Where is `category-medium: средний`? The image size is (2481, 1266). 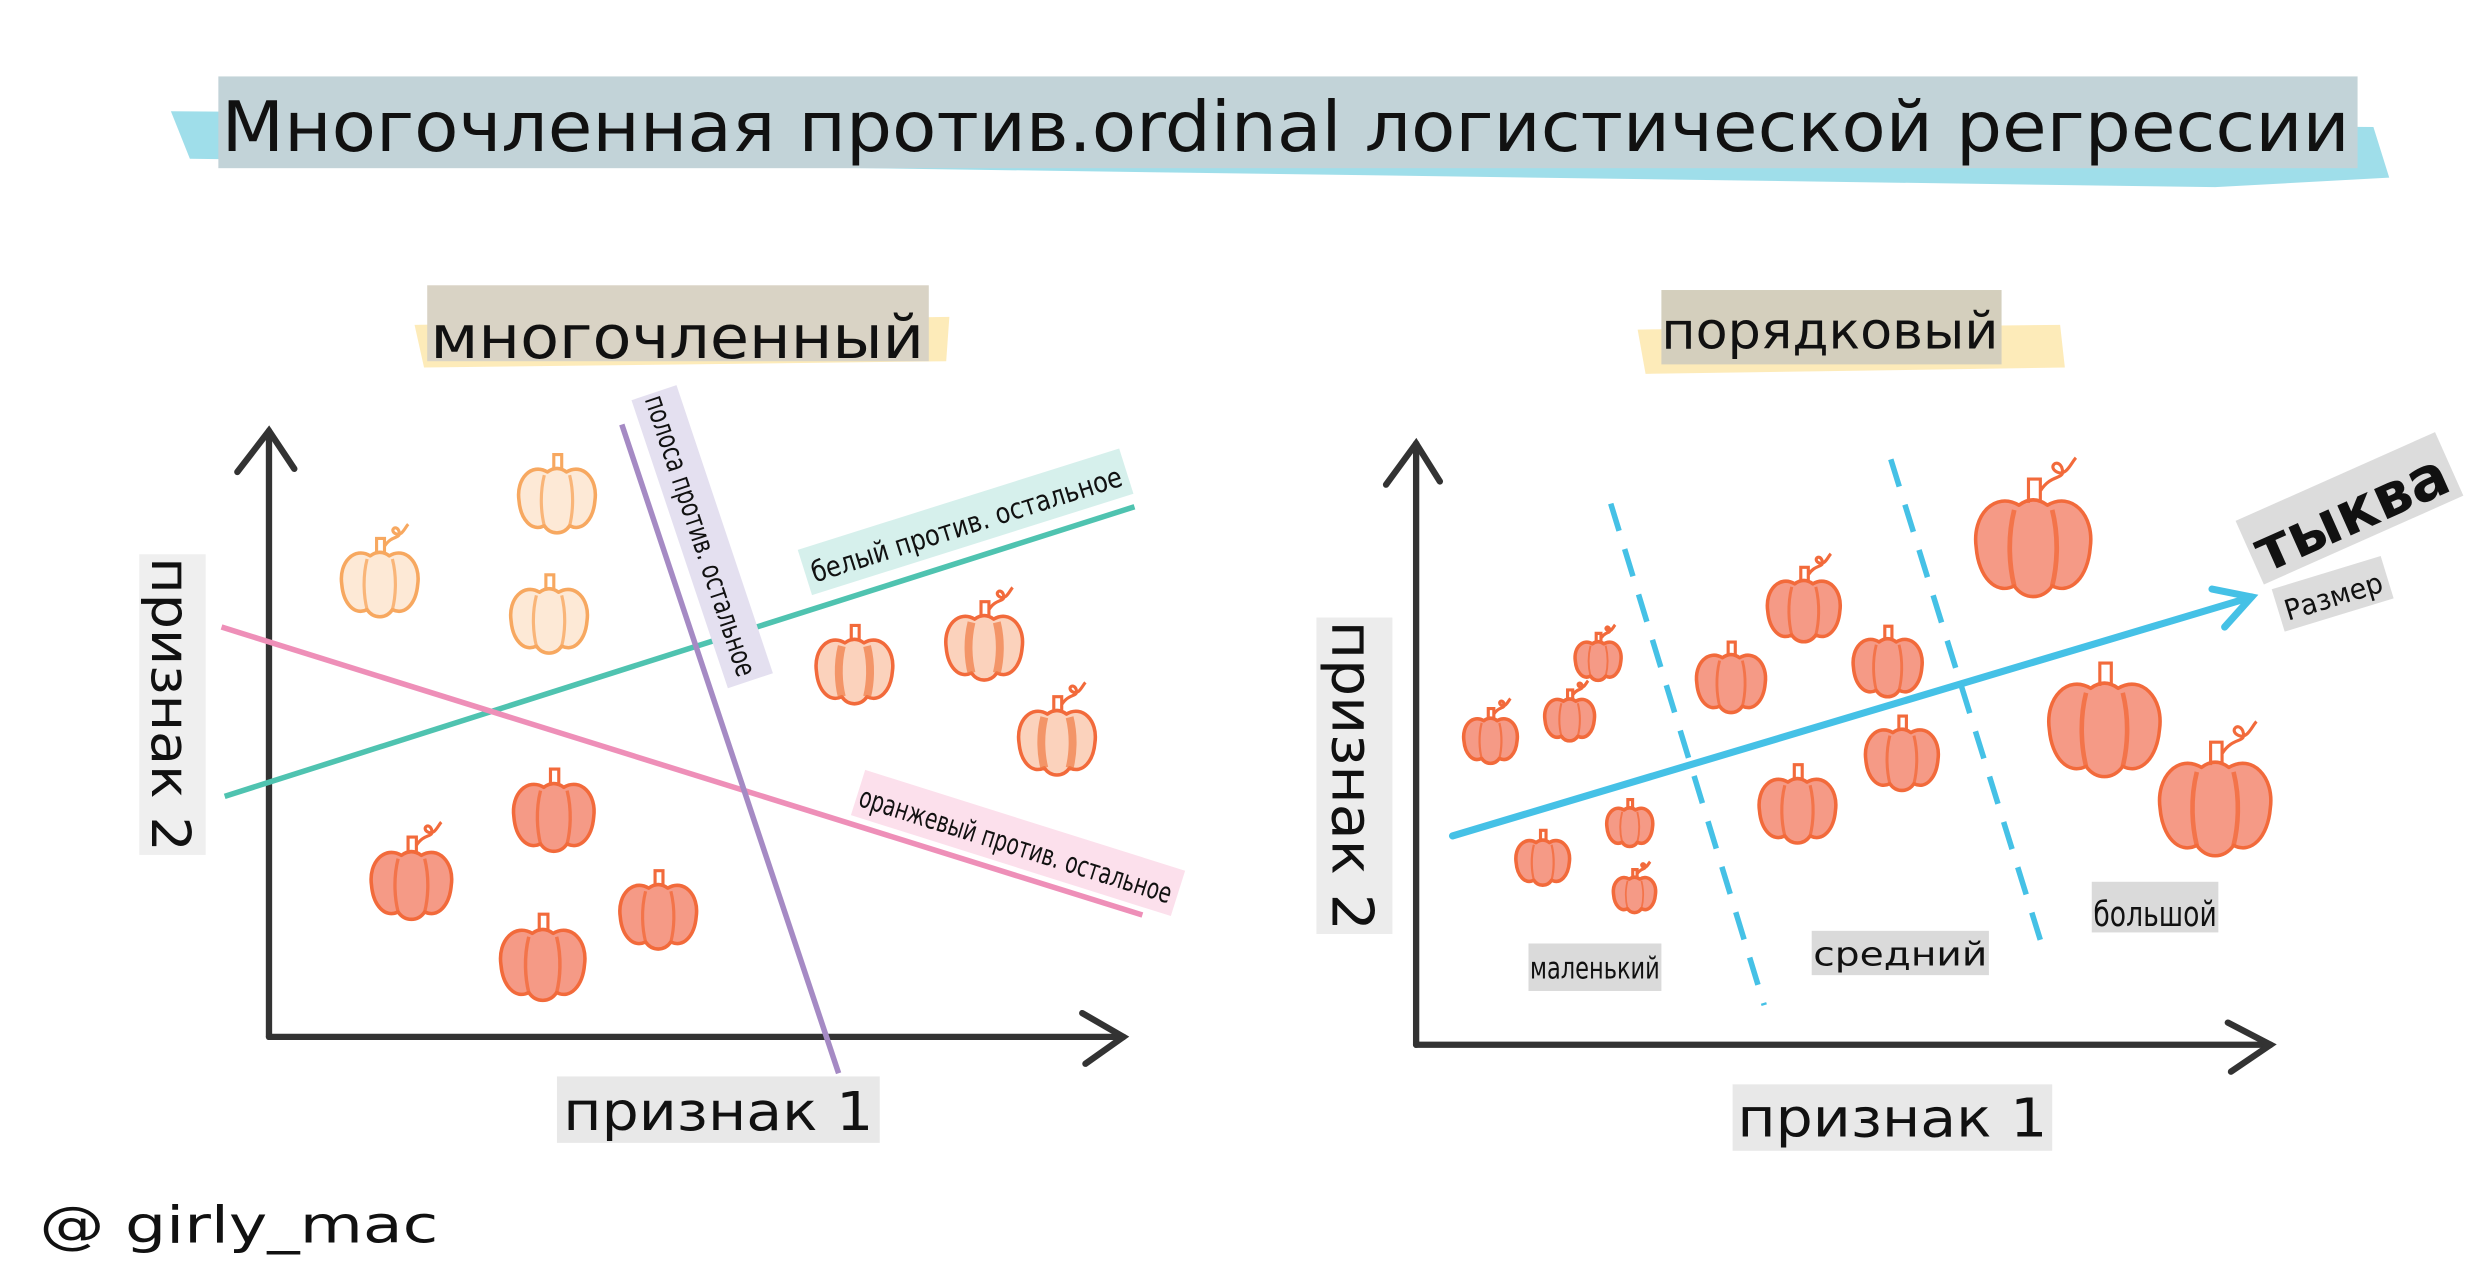
category-medium: средний is located at coordinates (1900, 954).